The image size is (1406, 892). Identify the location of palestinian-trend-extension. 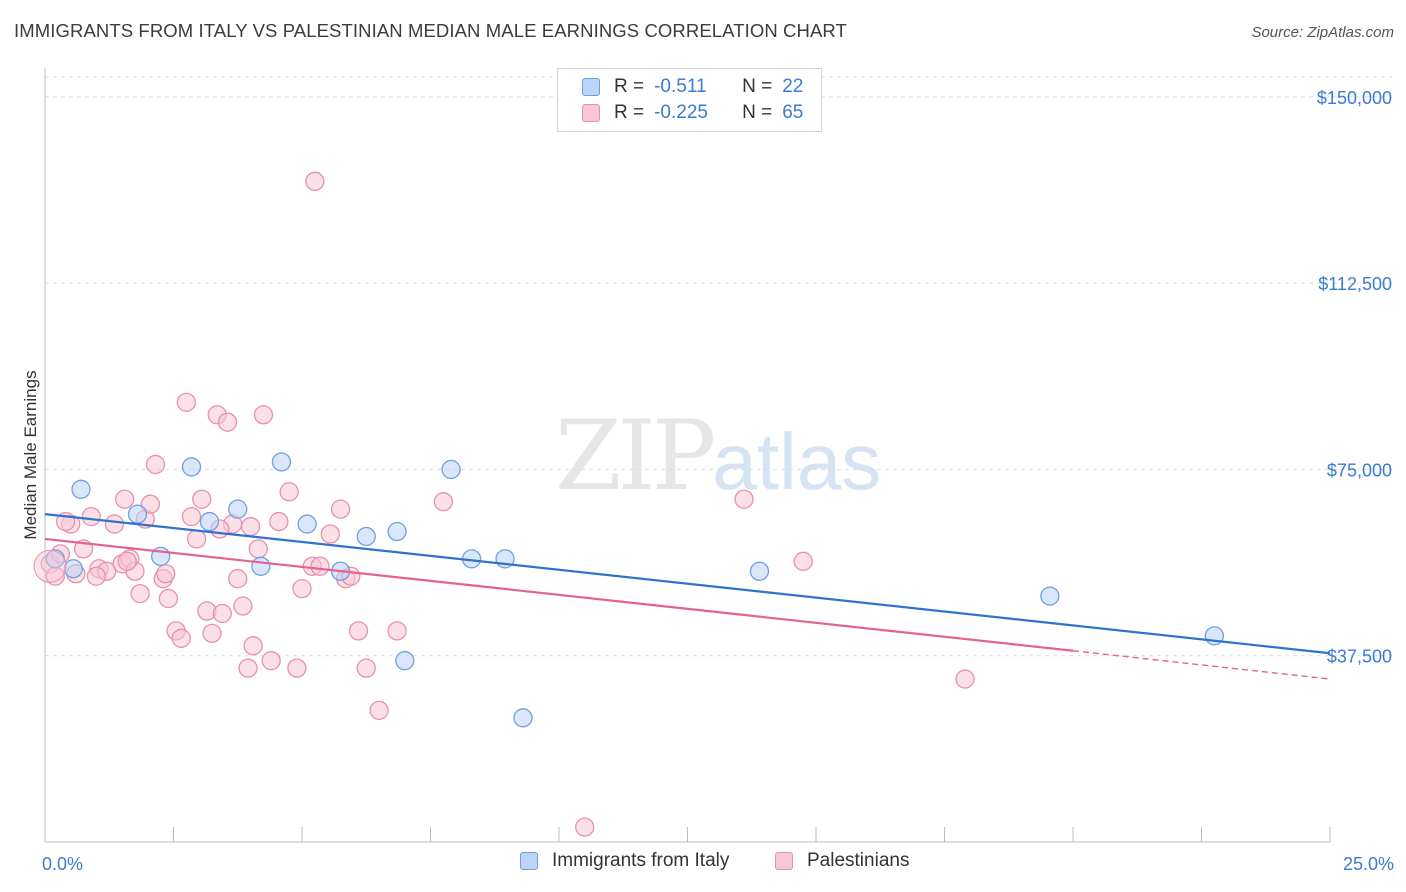
(1201, 665).